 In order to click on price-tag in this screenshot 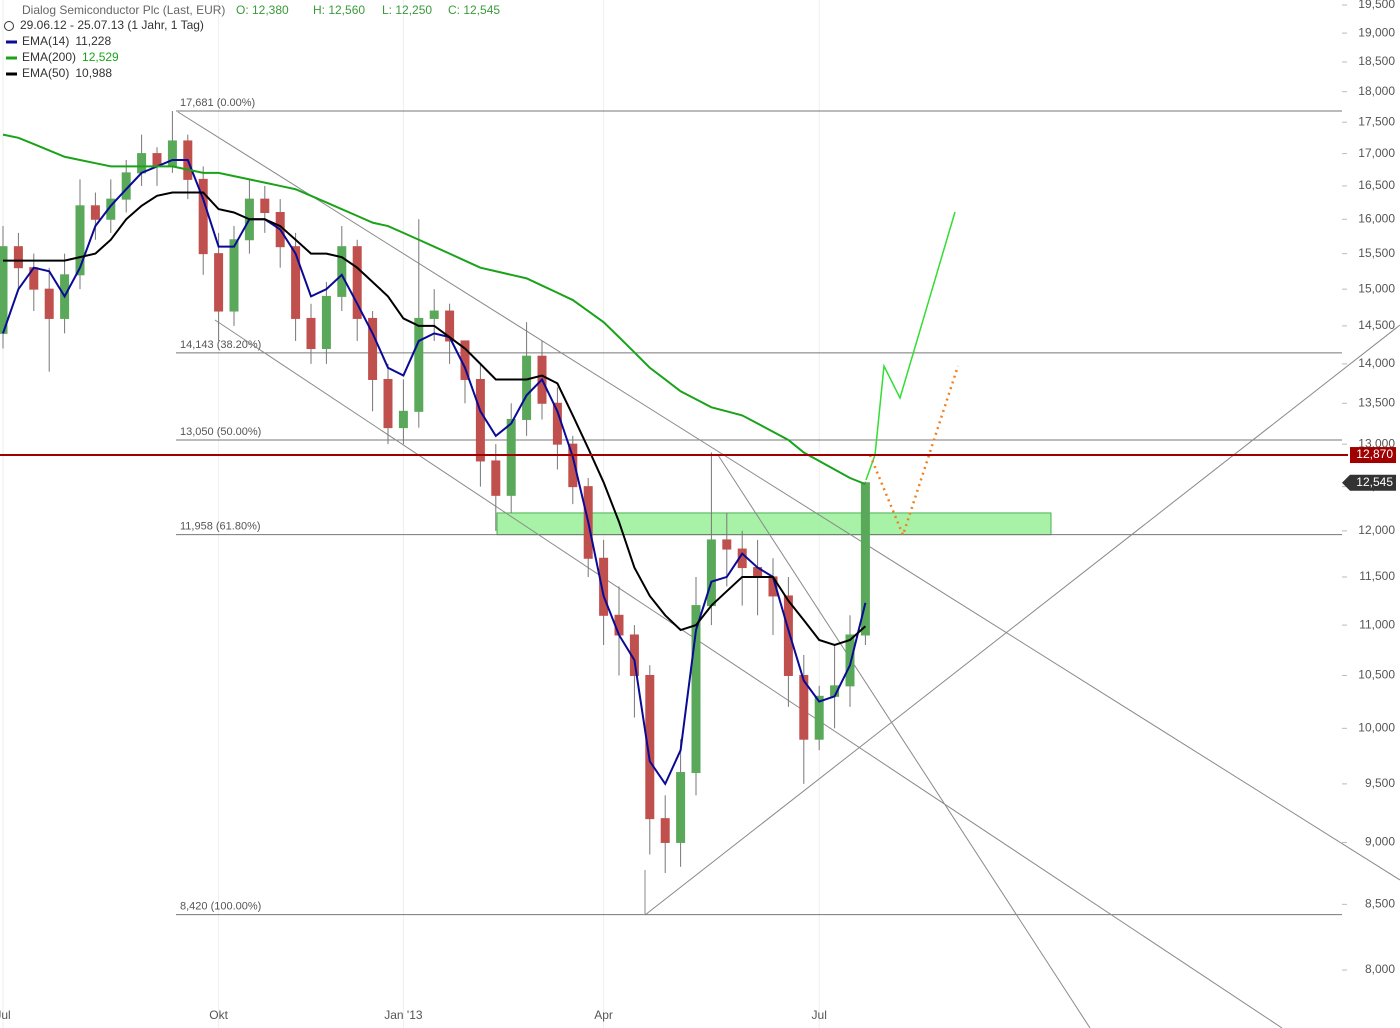, I will do `click(1373, 455)`.